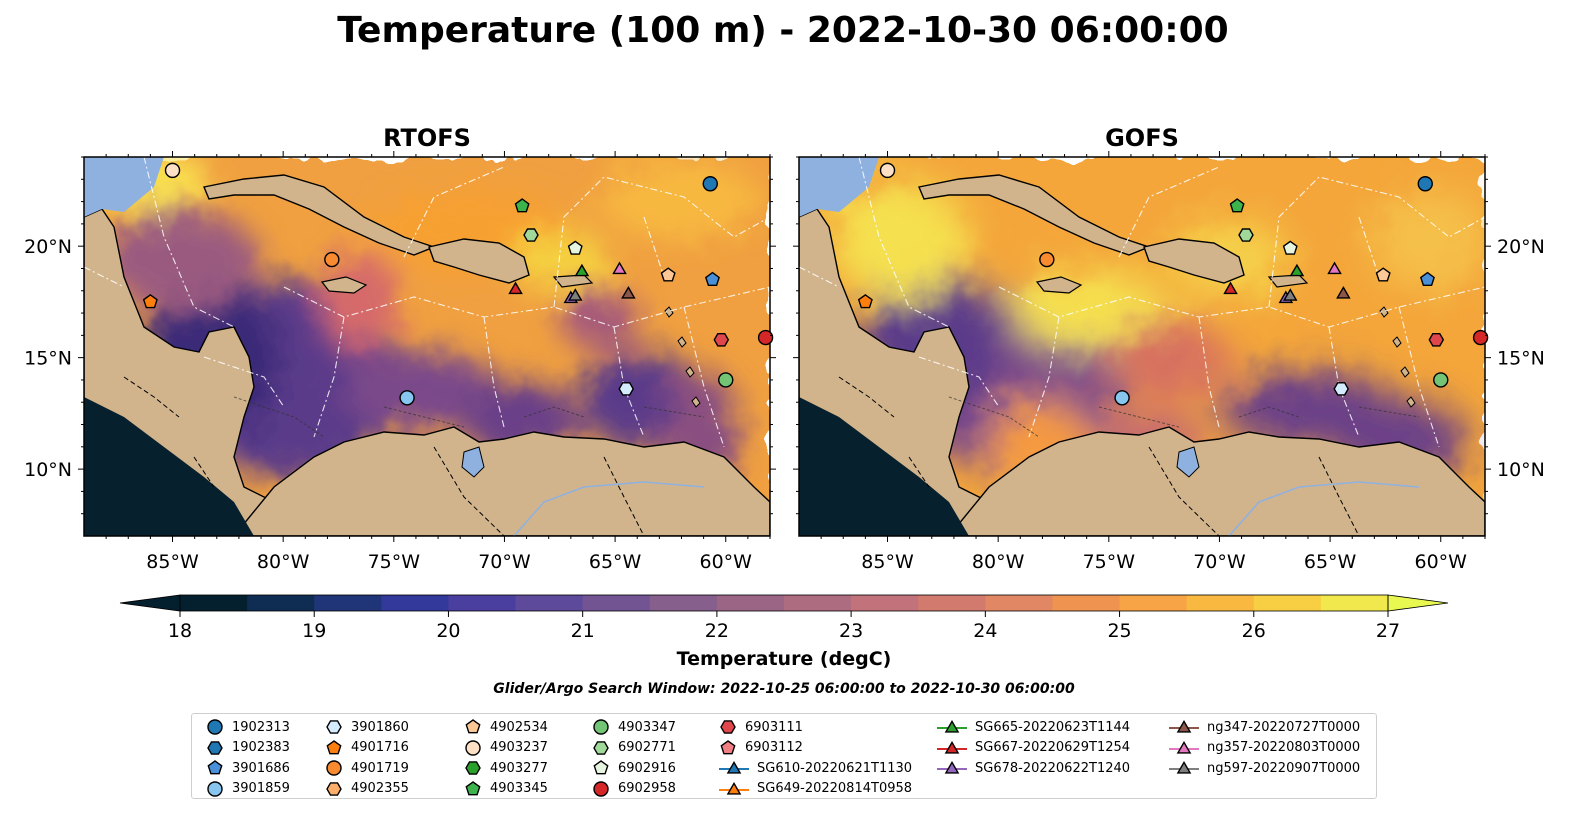 This screenshot has height=827, width=1577. I want to click on circle-marker-icon, so click(215, 727).